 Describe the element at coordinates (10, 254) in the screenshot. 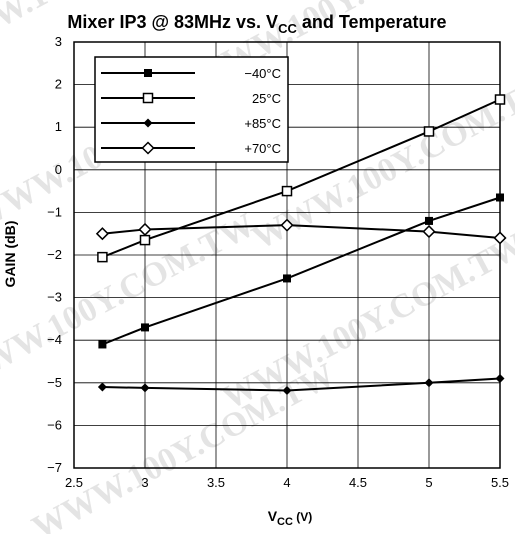

I see `y-axis-label: GAIN (dB)` at that location.